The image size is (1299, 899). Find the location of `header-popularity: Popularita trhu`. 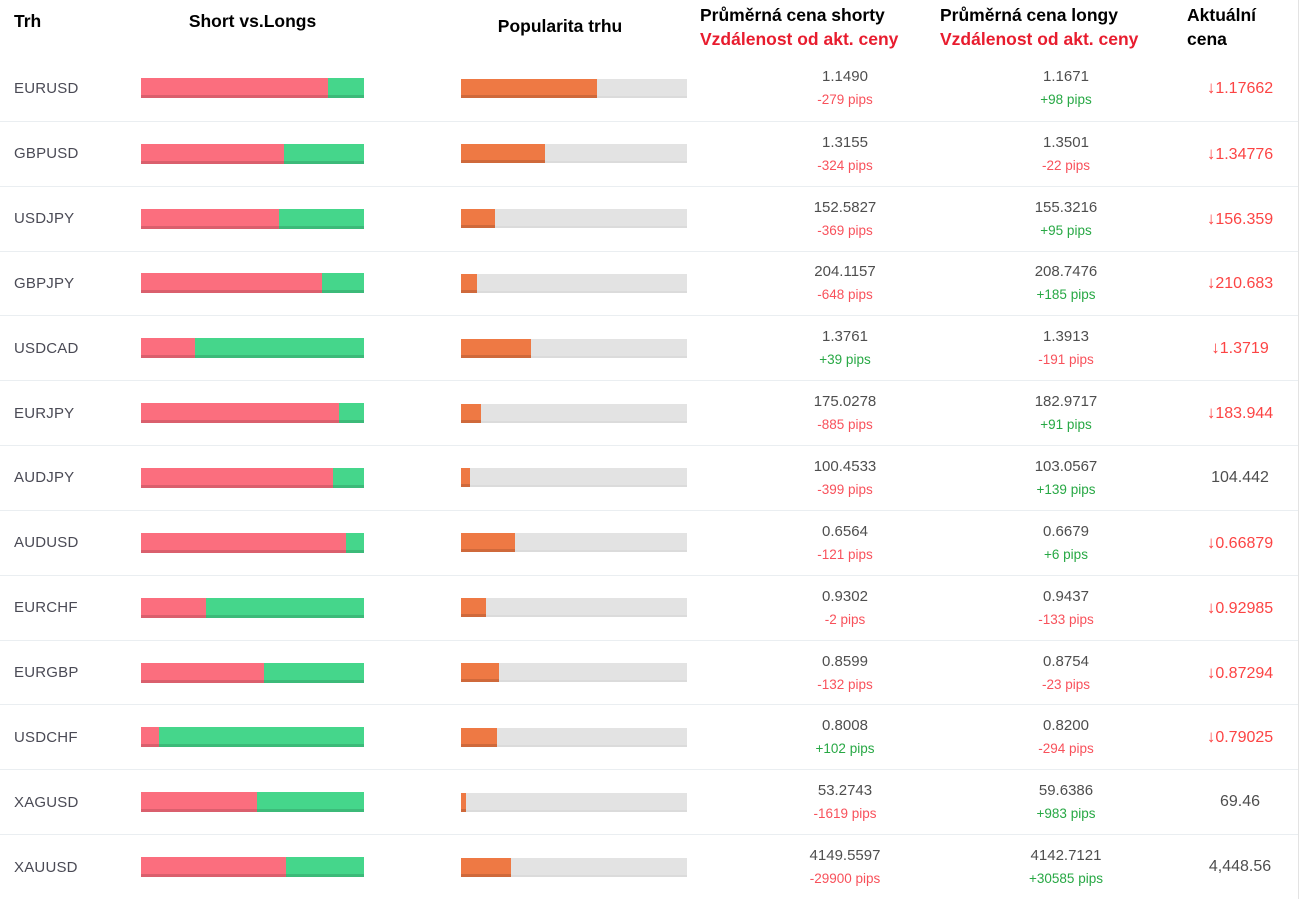

header-popularity: Popularita trhu is located at coordinates (560, 26).